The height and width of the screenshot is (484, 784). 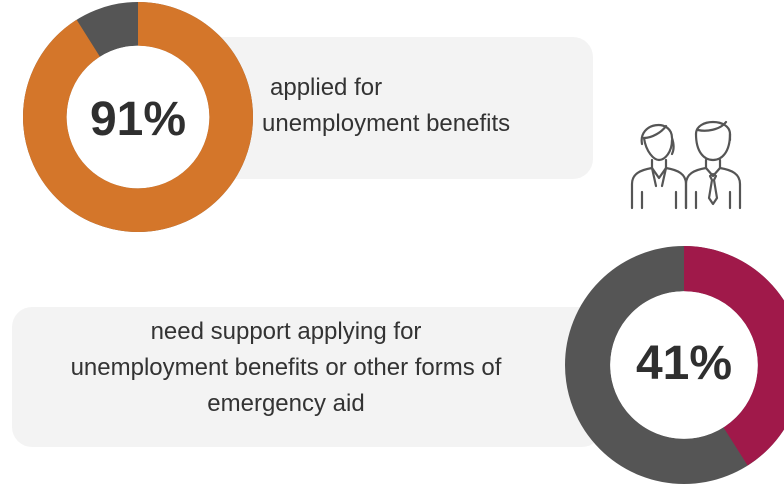 What do you see at coordinates (386, 123) in the screenshot?
I see `caption-line: unemployment benefits` at bounding box center [386, 123].